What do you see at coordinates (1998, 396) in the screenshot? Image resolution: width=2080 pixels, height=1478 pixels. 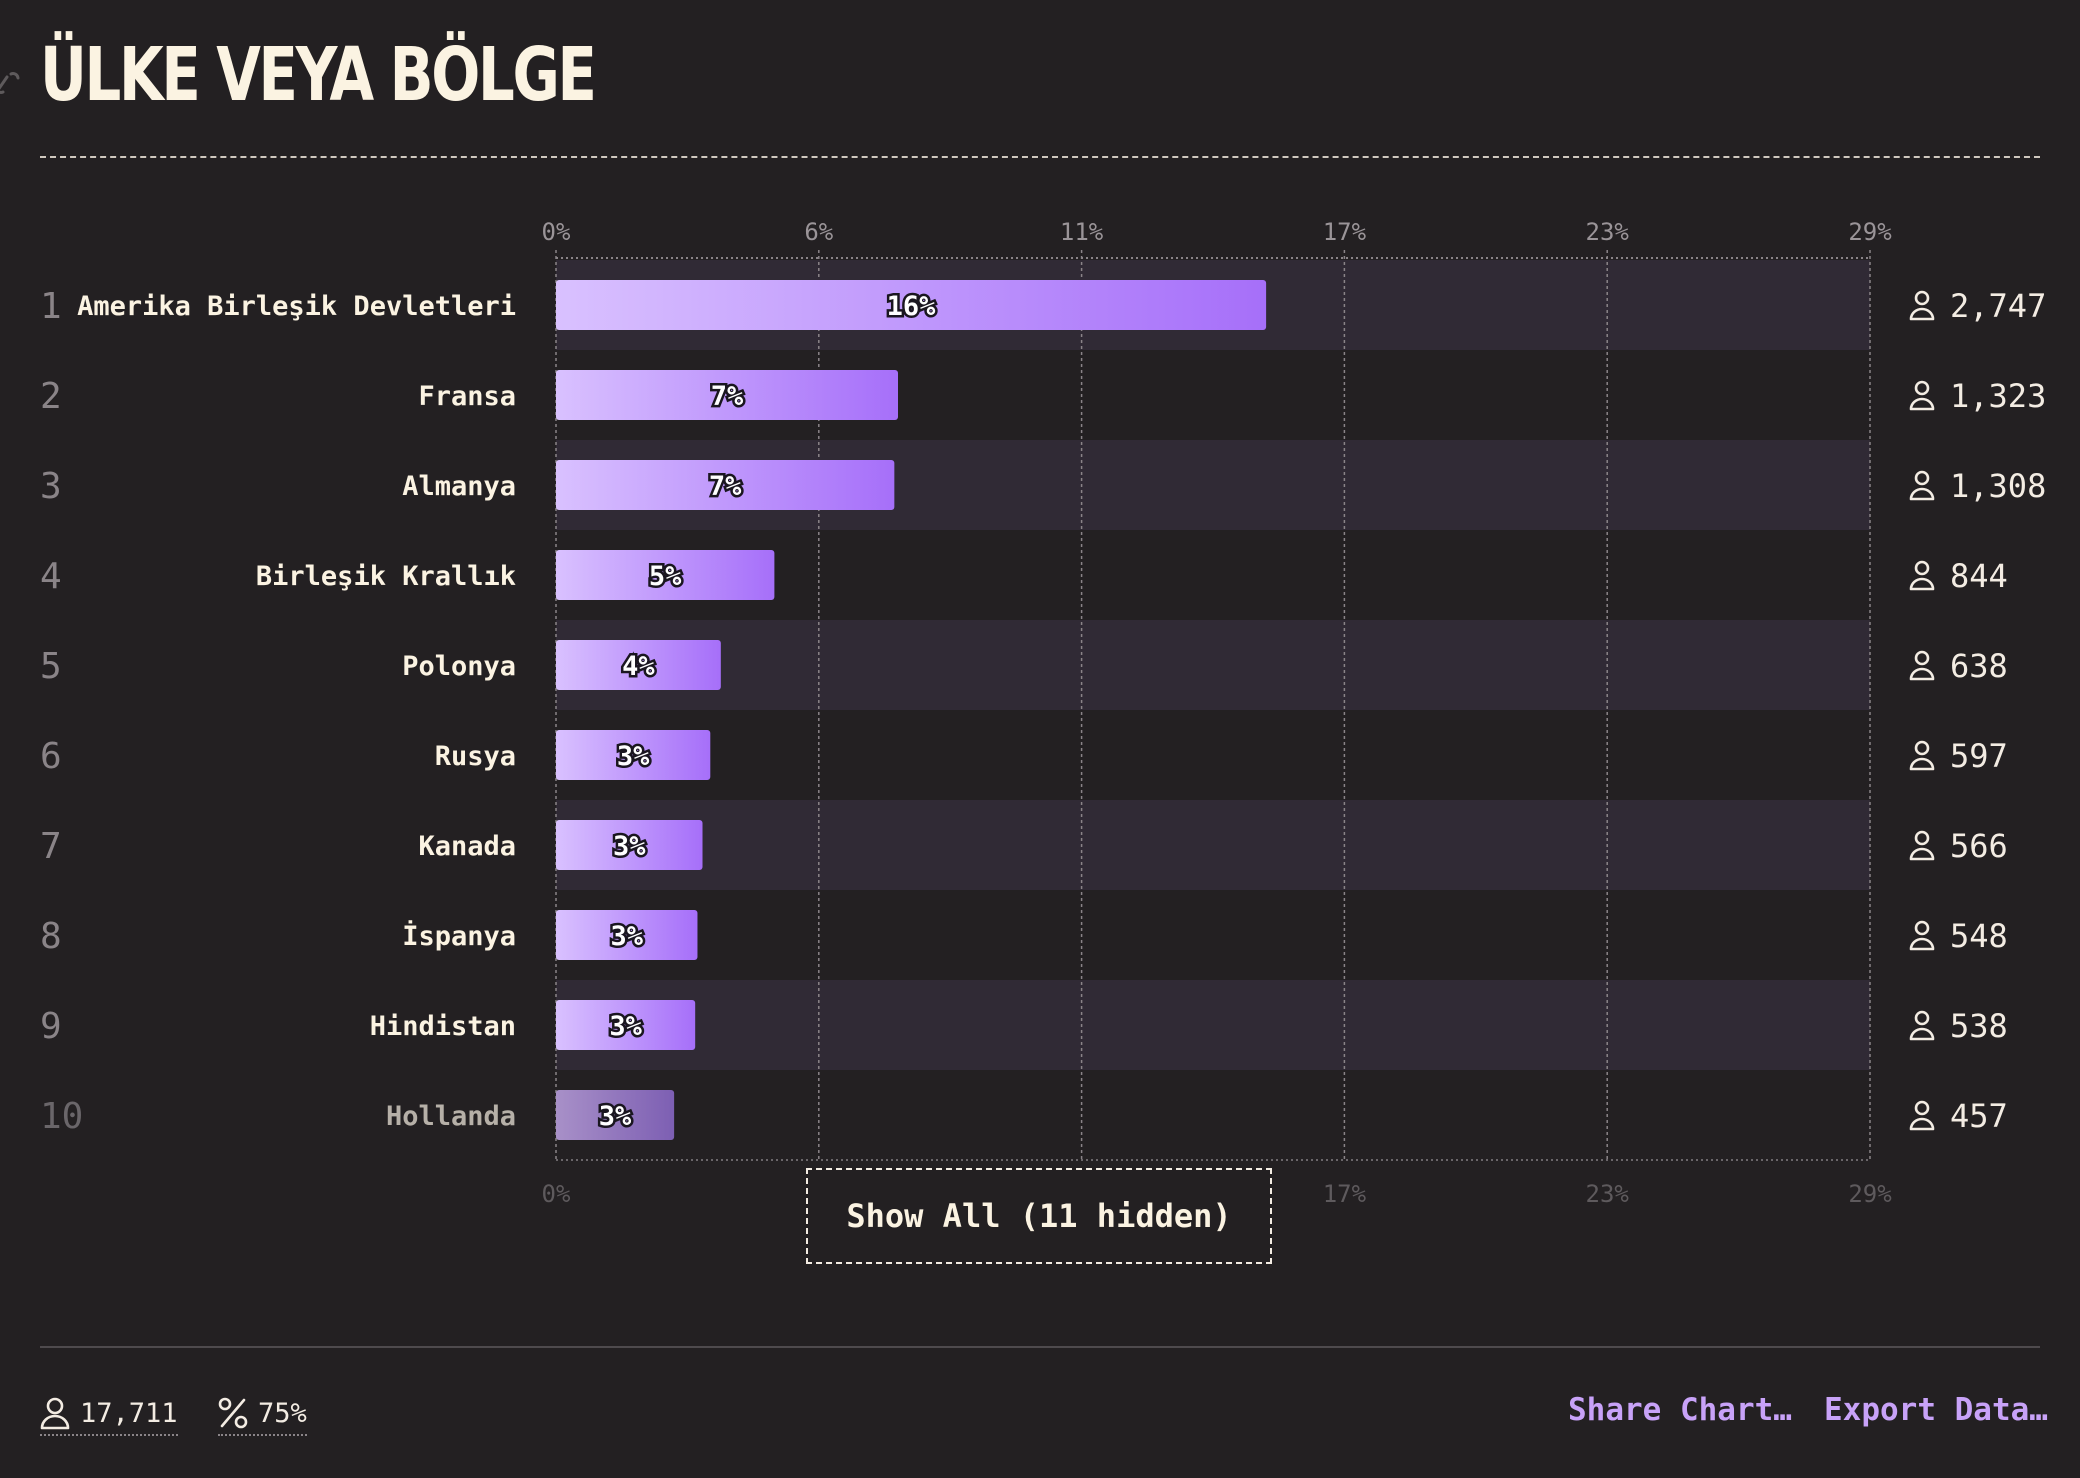 I see `count-label: 1,323` at bounding box center [1998, 396].